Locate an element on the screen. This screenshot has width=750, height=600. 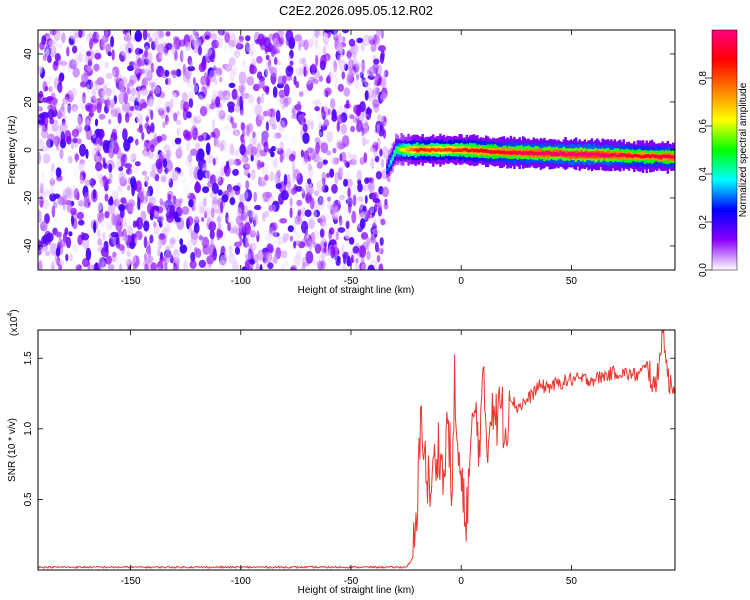
colorbar-ticks: 0.0 0.2 0.4 0.6 0.8 is located at coordinates (705, 174).